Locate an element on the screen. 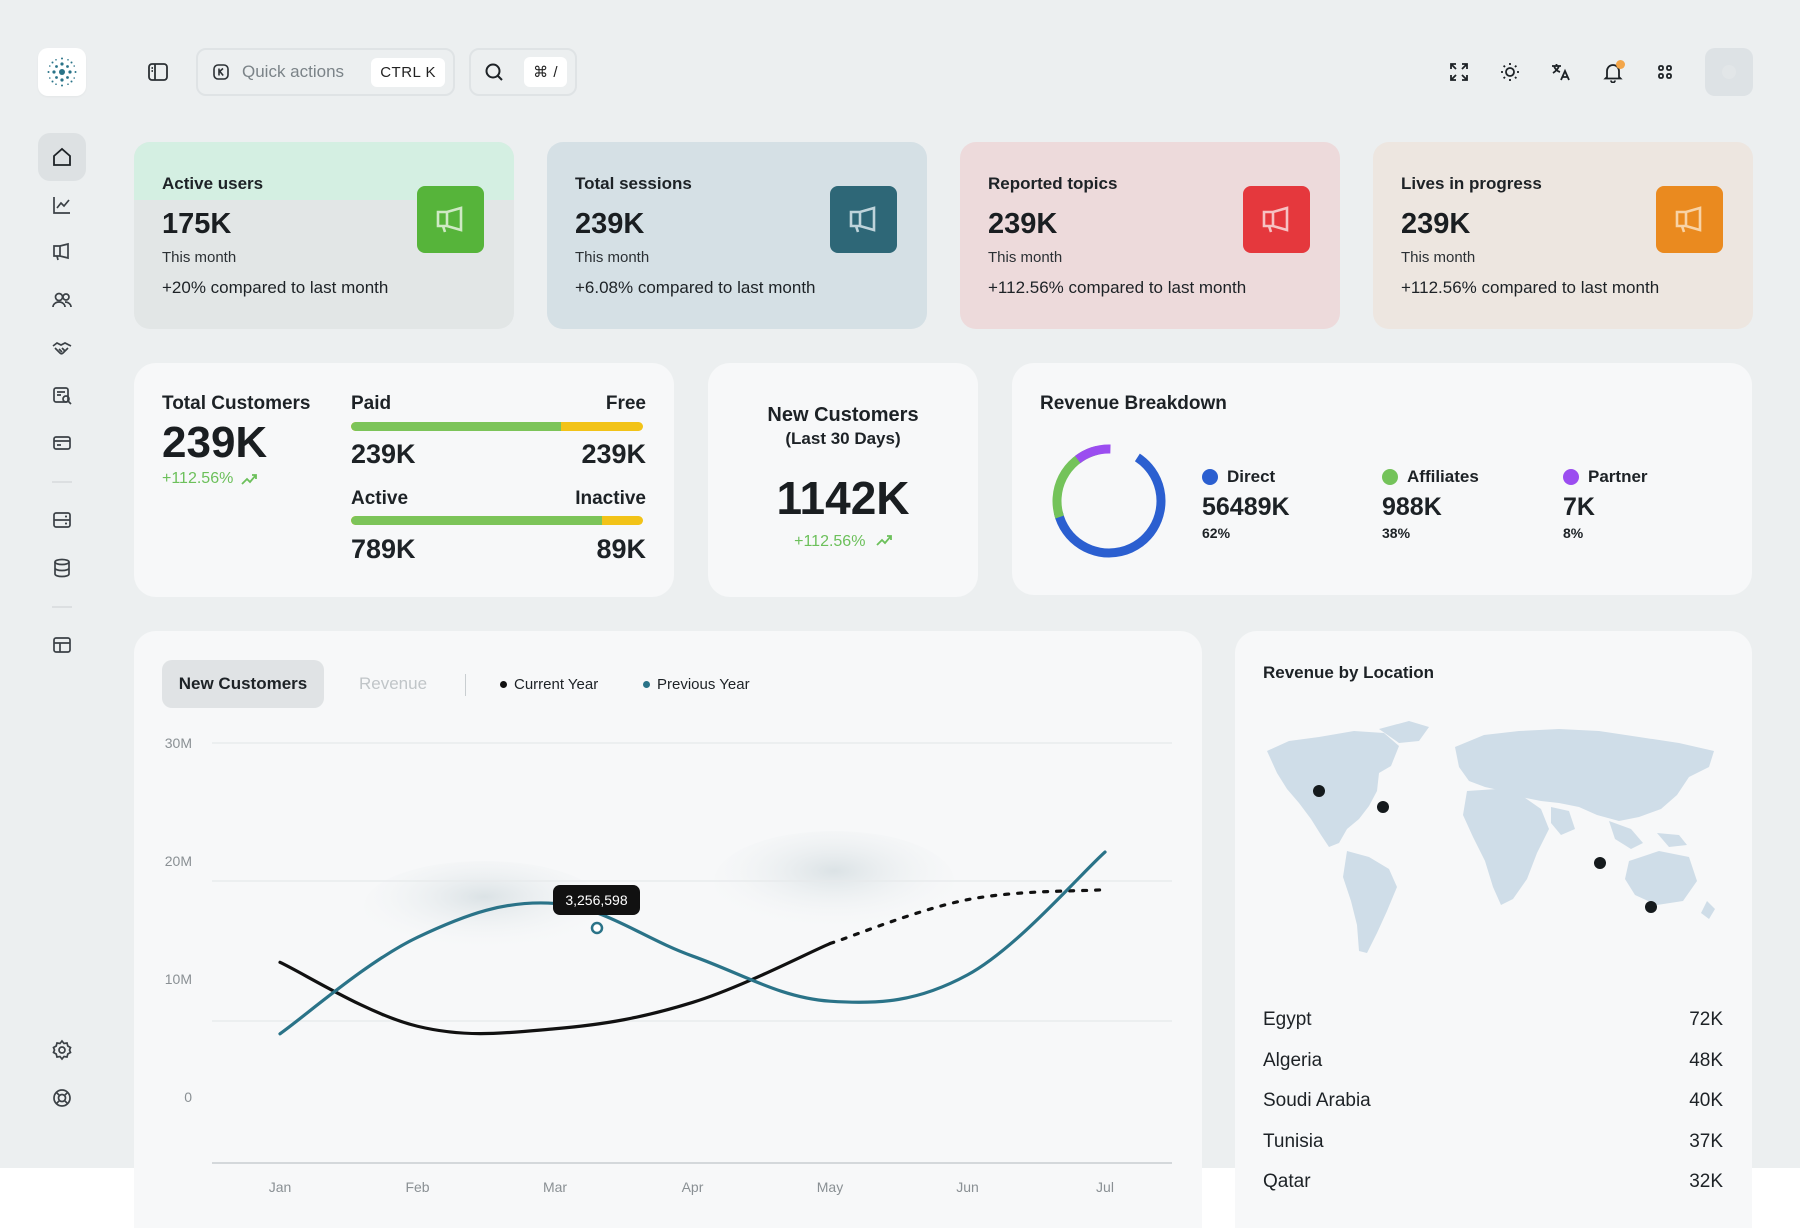 The image size is (1800, 1228). x-tick-label: Feb is located at coordinates (417, 1187).